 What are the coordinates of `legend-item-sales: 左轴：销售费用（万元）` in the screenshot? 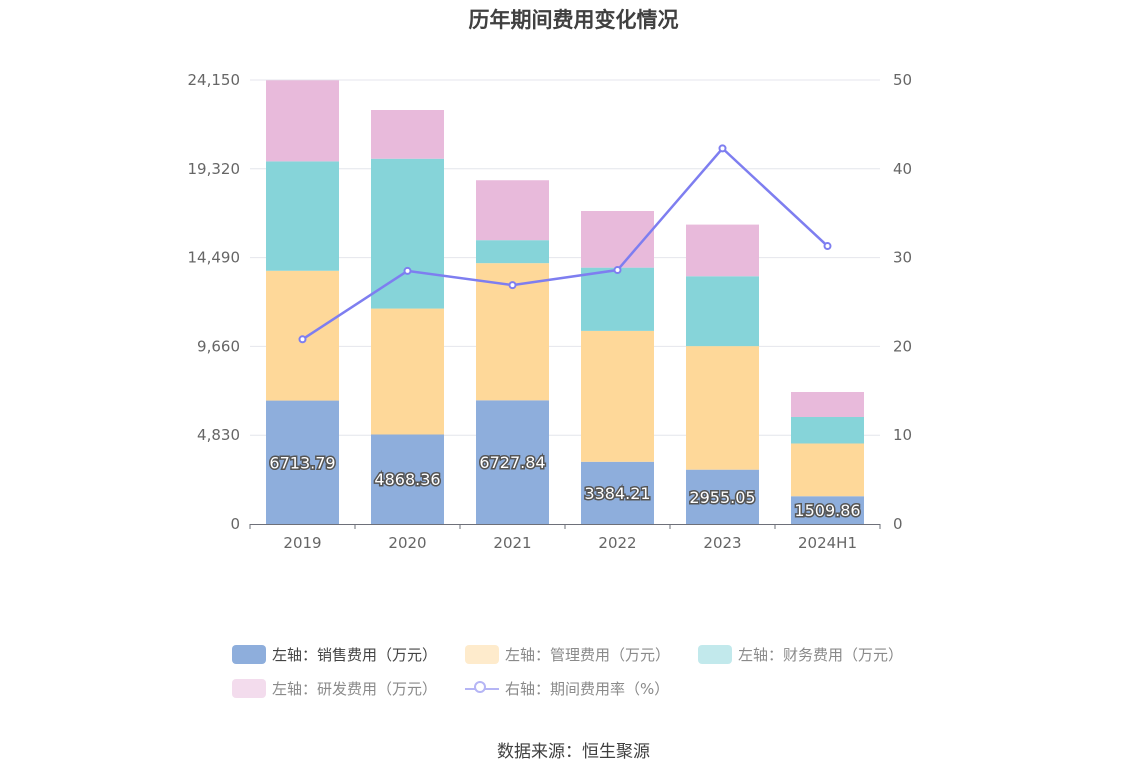 It's located at (334, 654).